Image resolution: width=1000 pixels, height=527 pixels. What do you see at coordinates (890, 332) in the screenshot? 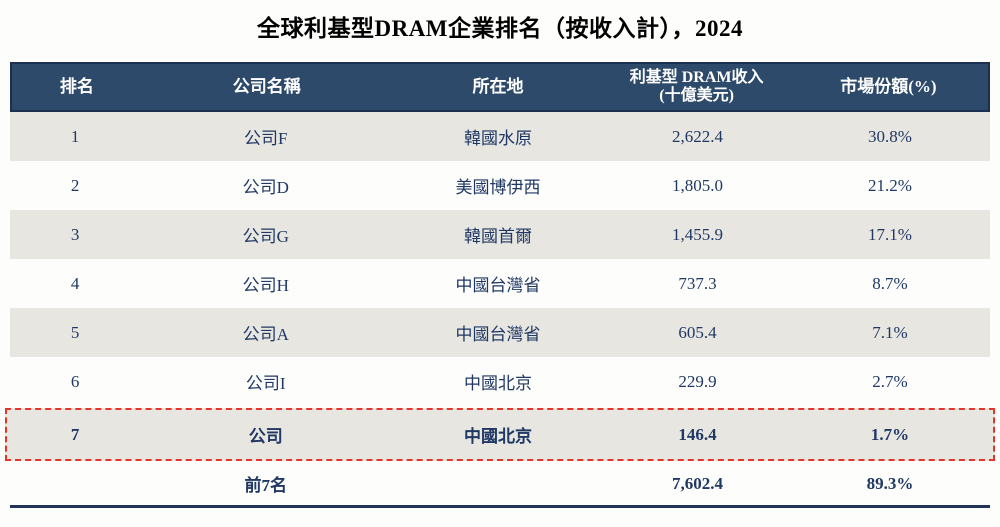
I see `share-cell: 7.1%` at bounding box center [890, 332].